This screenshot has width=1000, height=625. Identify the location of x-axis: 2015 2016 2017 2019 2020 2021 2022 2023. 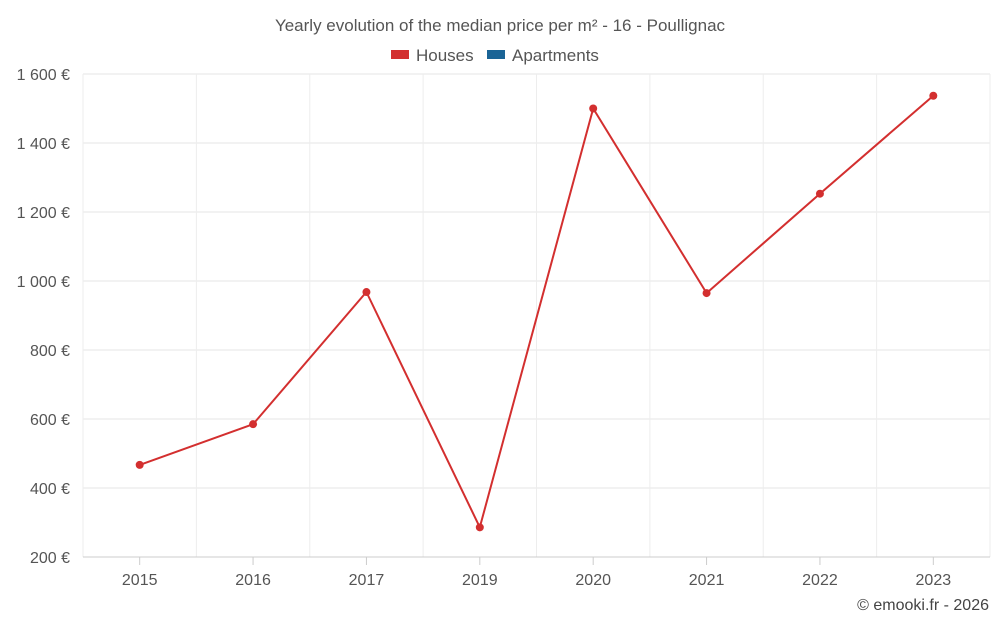
(536, 572).